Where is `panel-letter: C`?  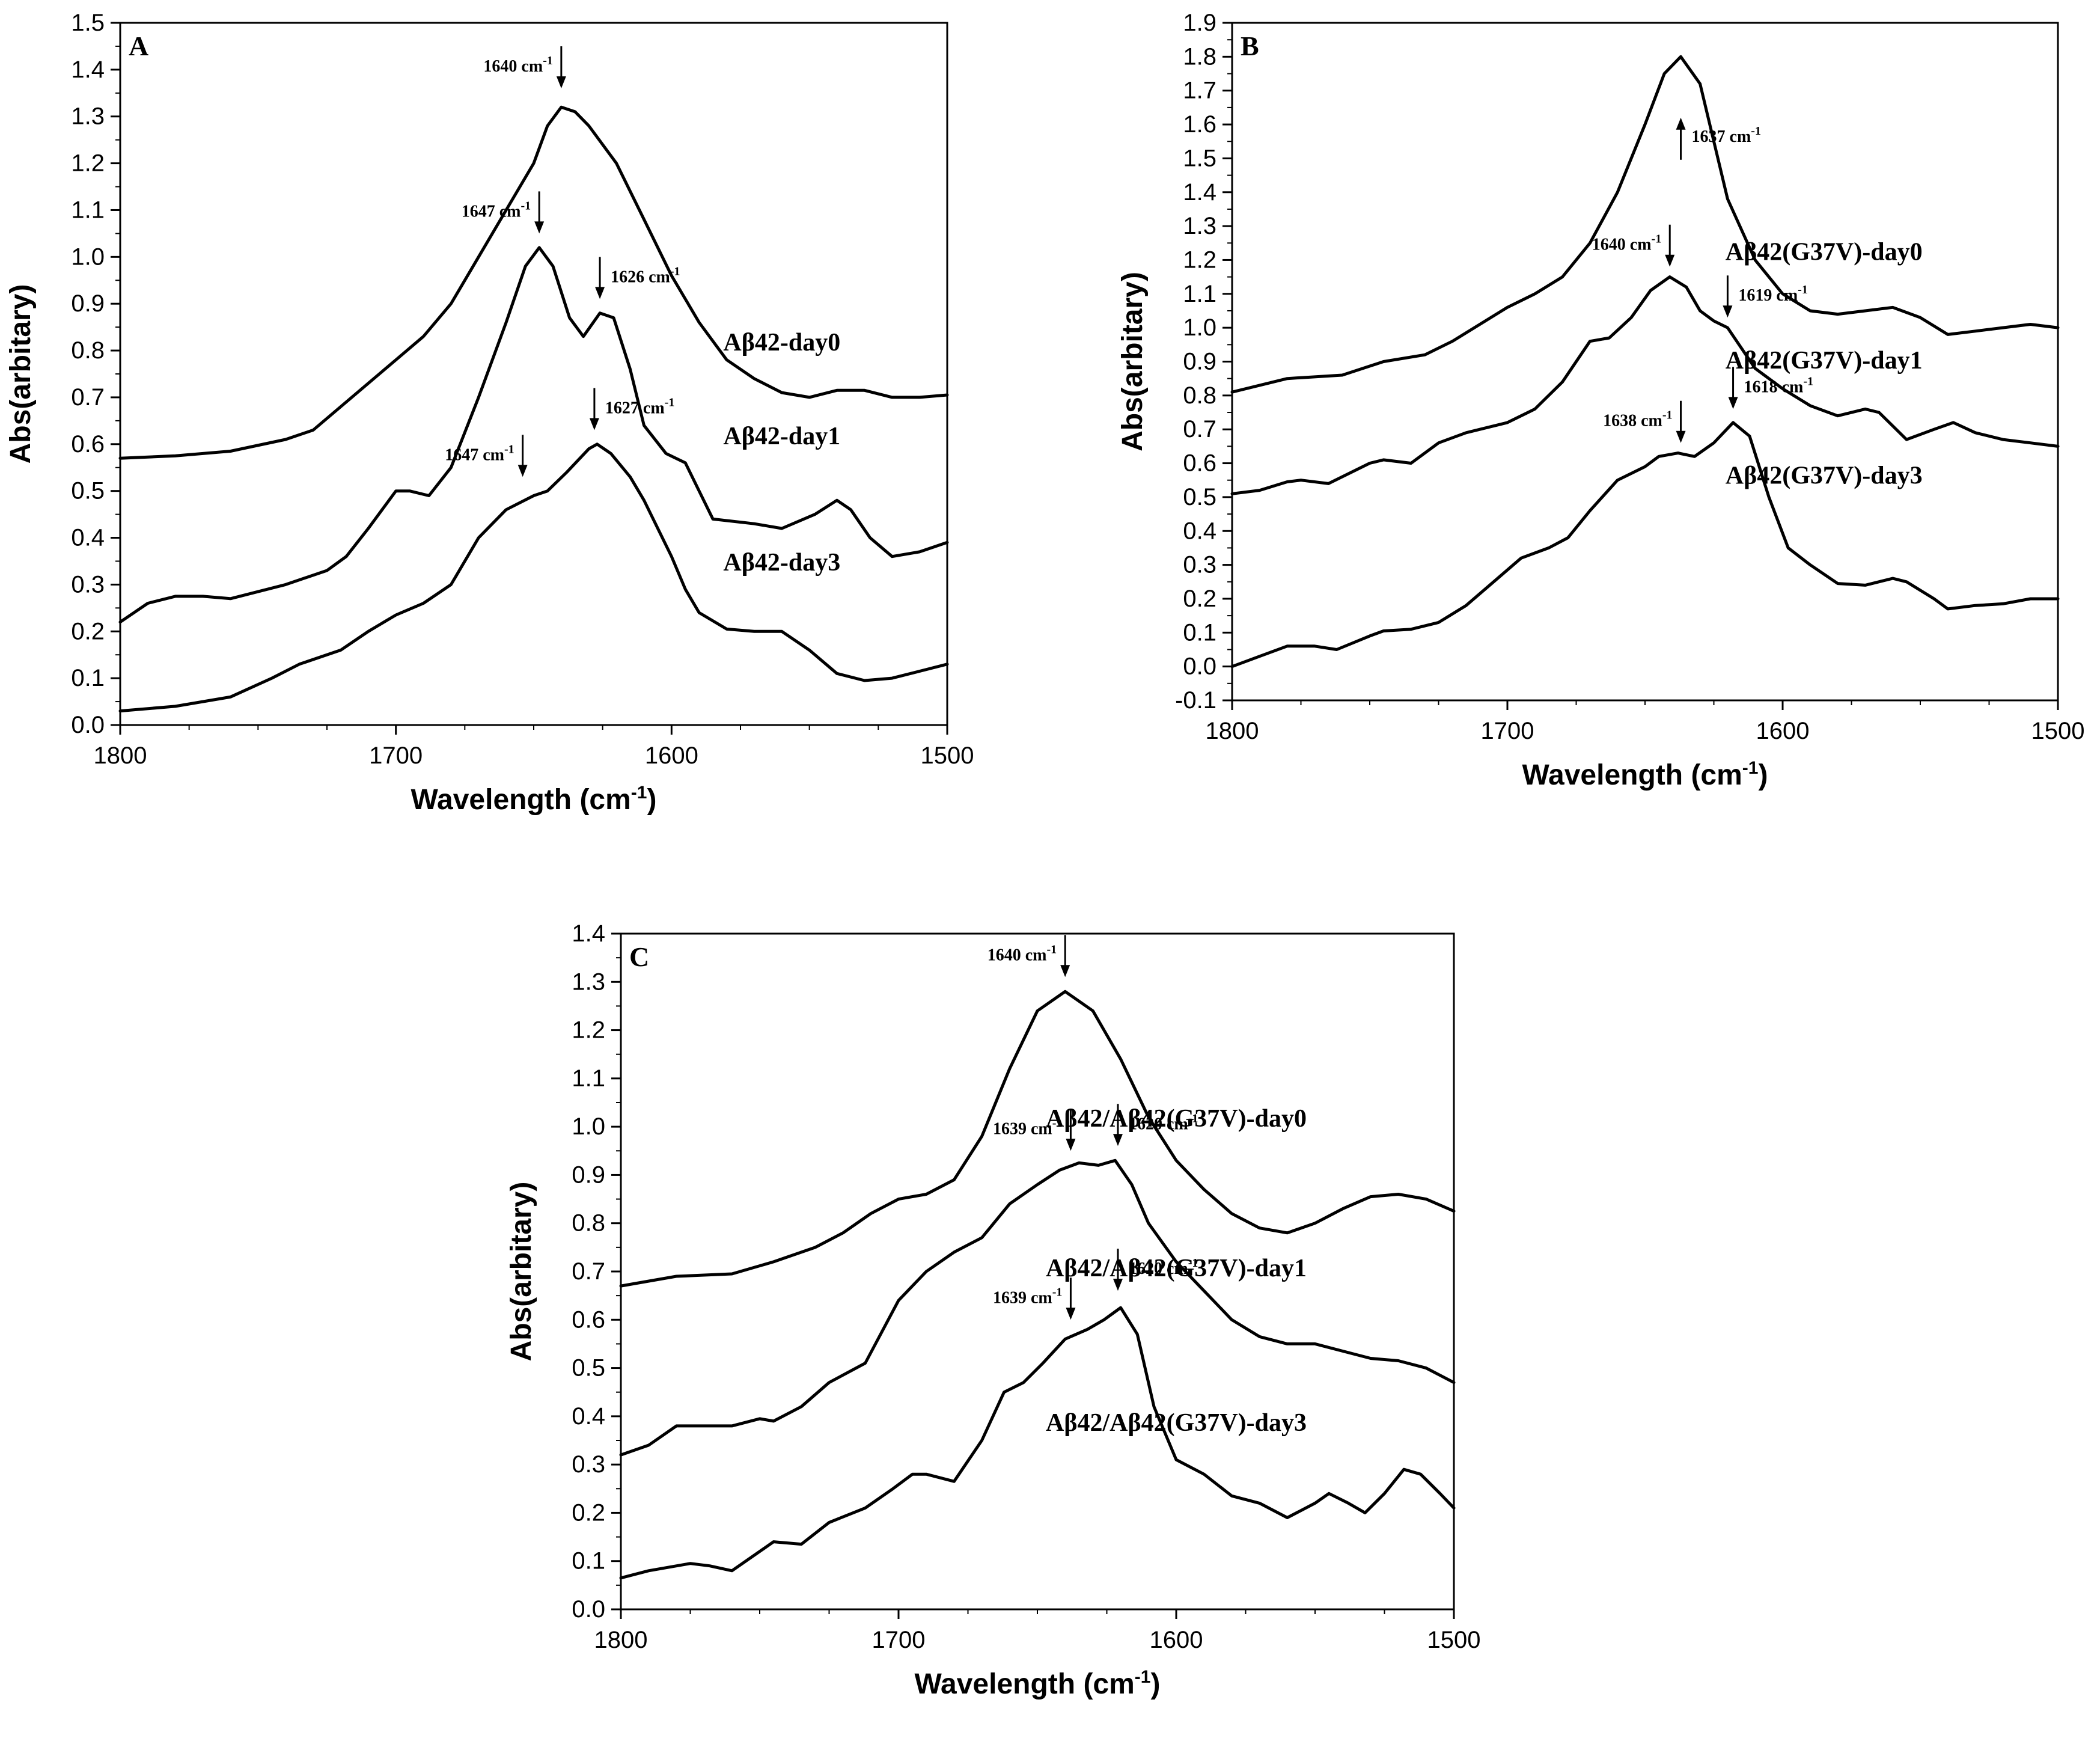 panel-letter: C is located at coordinates (639, 956).